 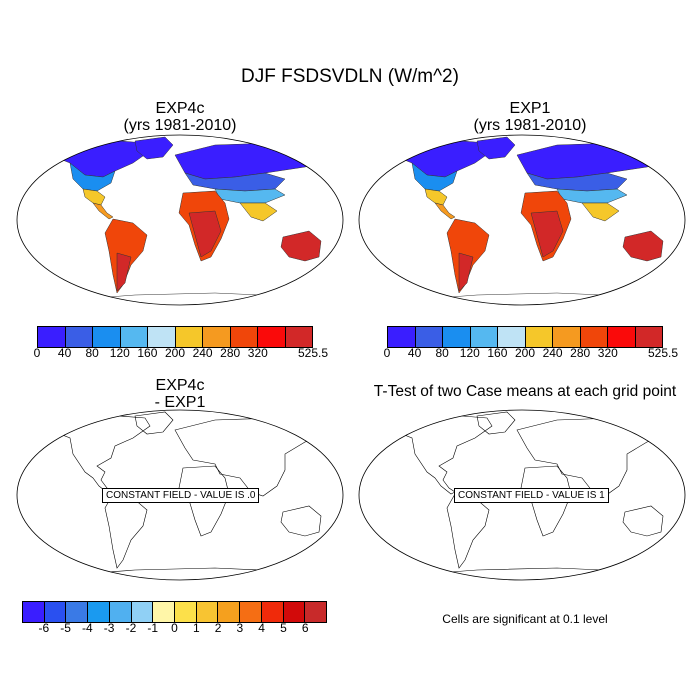 I want to click on colorbar-labels-exp1: 0 40 80 120 160 200 240 280 320 525.5, so click(x=530, y=354).